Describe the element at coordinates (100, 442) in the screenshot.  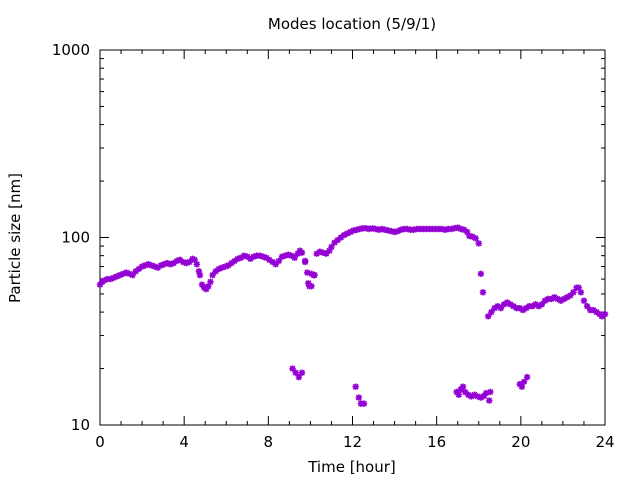
I see `x-tick-label: 0` at that location.